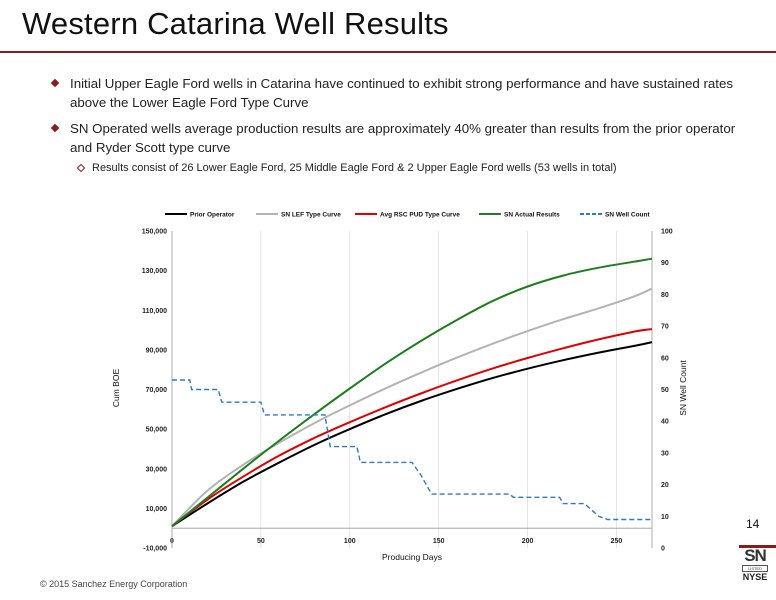 The image size is (776, 600). Describe the element at coordinates (420, 215) in the screenshot. I see `legend-label: Avg RSC PUD Type Curve` at that location.